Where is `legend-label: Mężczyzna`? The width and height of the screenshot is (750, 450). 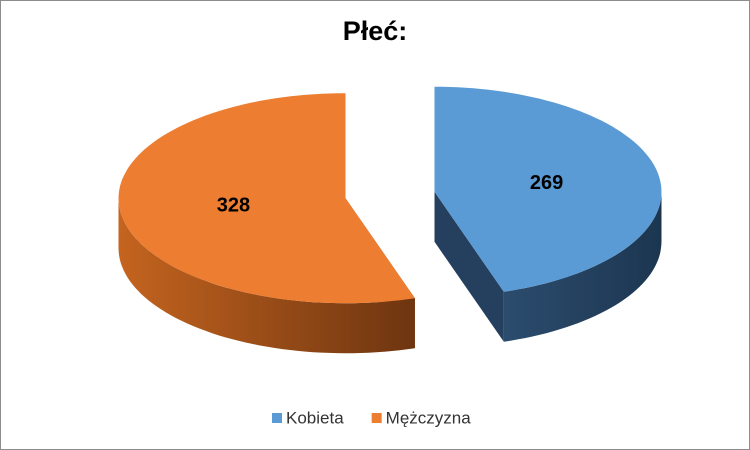 legend-label: Mężczyzna is located at coordinates (429, 417).